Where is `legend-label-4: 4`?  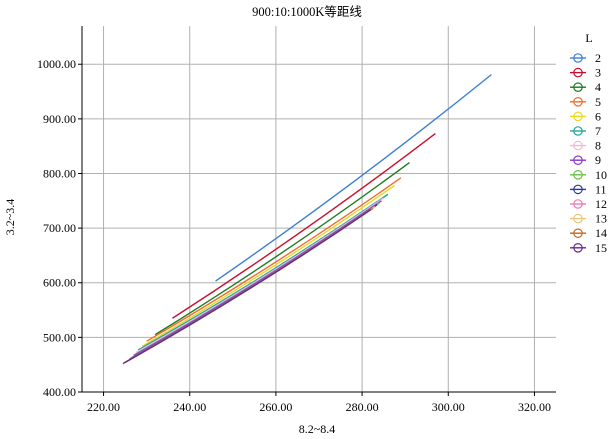 legend-label-4: 4 is located at coordinates (598, 87).